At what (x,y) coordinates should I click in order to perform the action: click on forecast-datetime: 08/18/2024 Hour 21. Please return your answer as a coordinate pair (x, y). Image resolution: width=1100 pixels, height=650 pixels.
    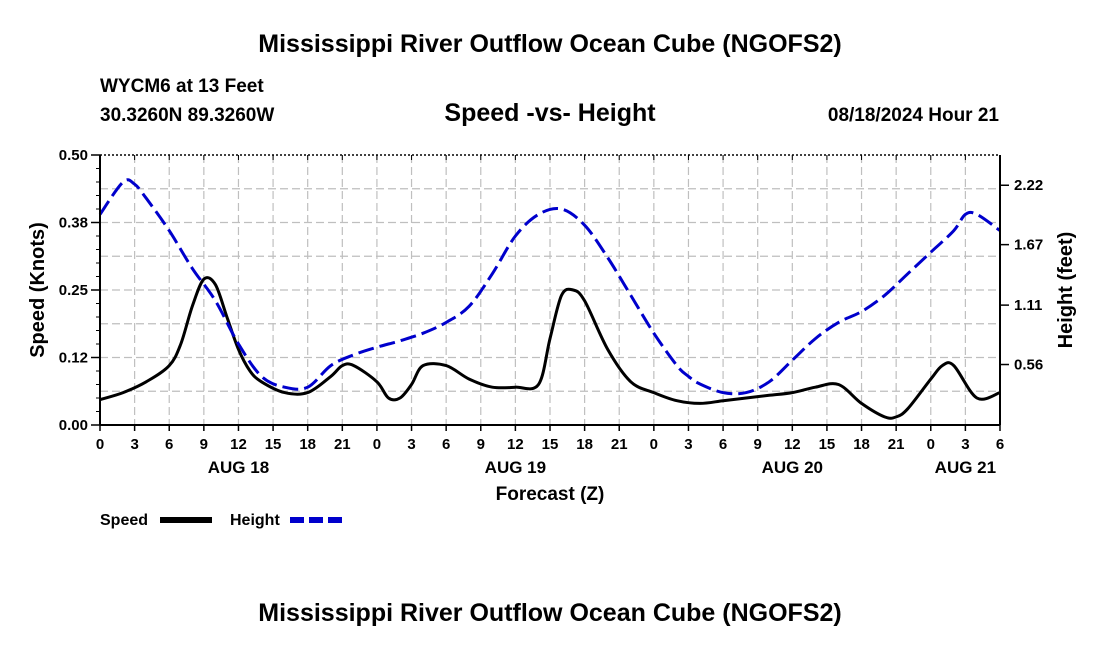
    Looking at the image, I should click on (913, 115).